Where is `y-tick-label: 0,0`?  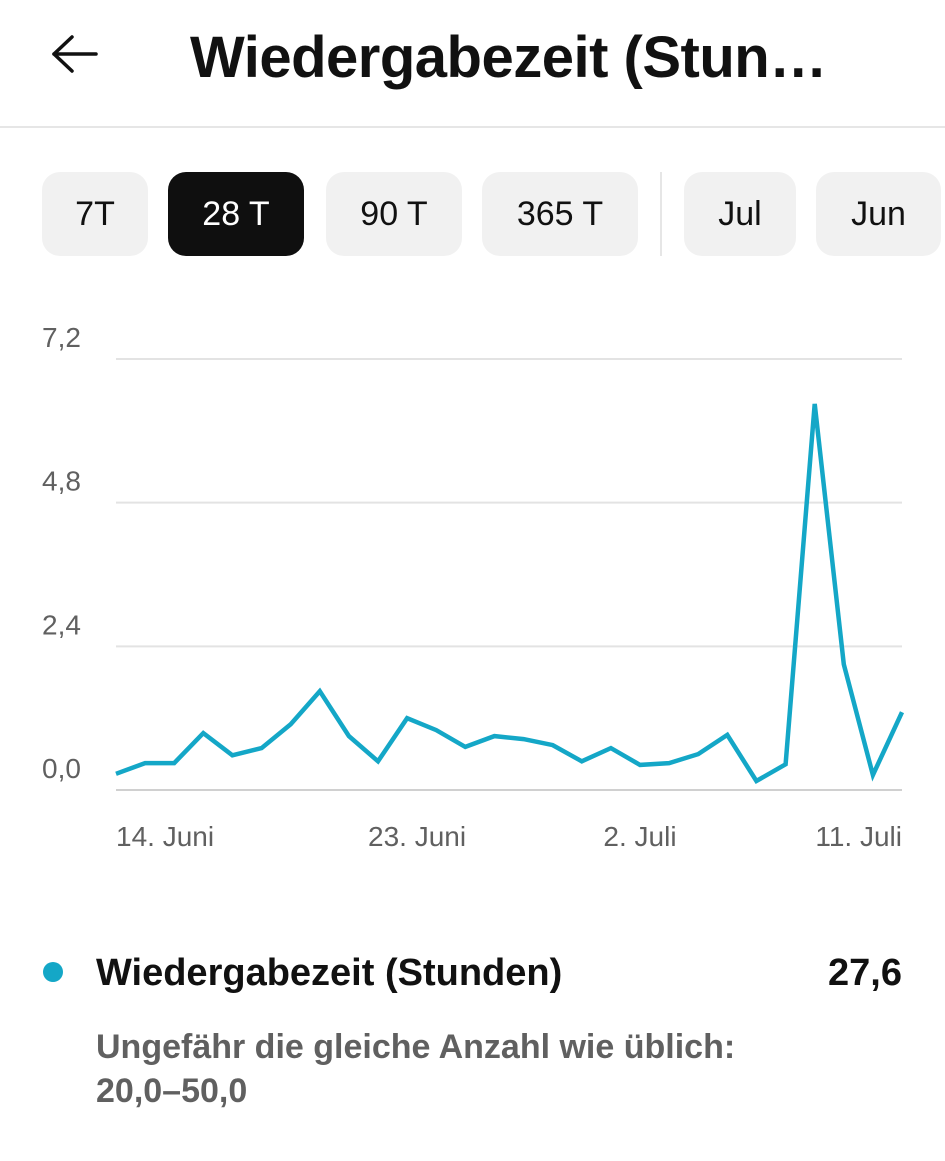 y-tick-label: 0,0 is located at coordinates (61, 768).